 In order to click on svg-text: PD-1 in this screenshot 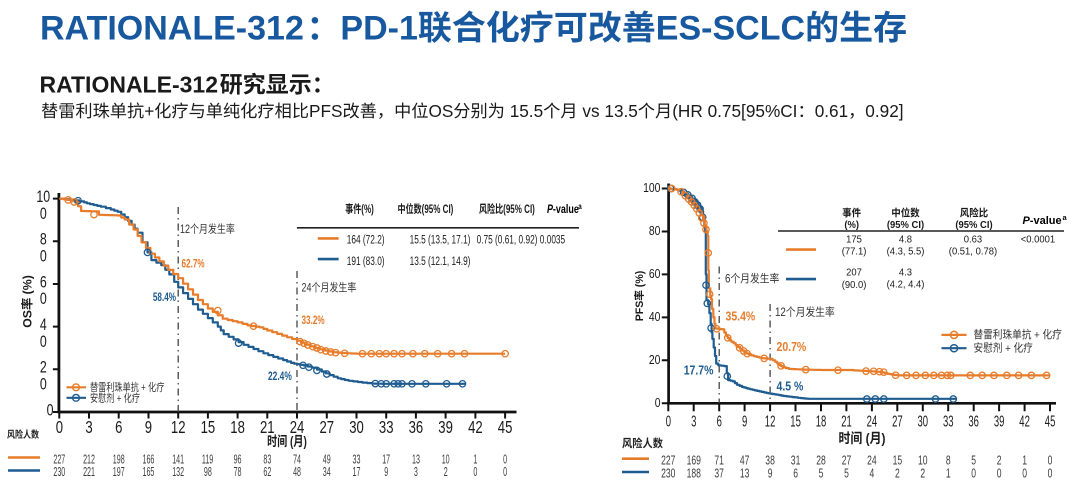, I will do `click(378, 29)`.